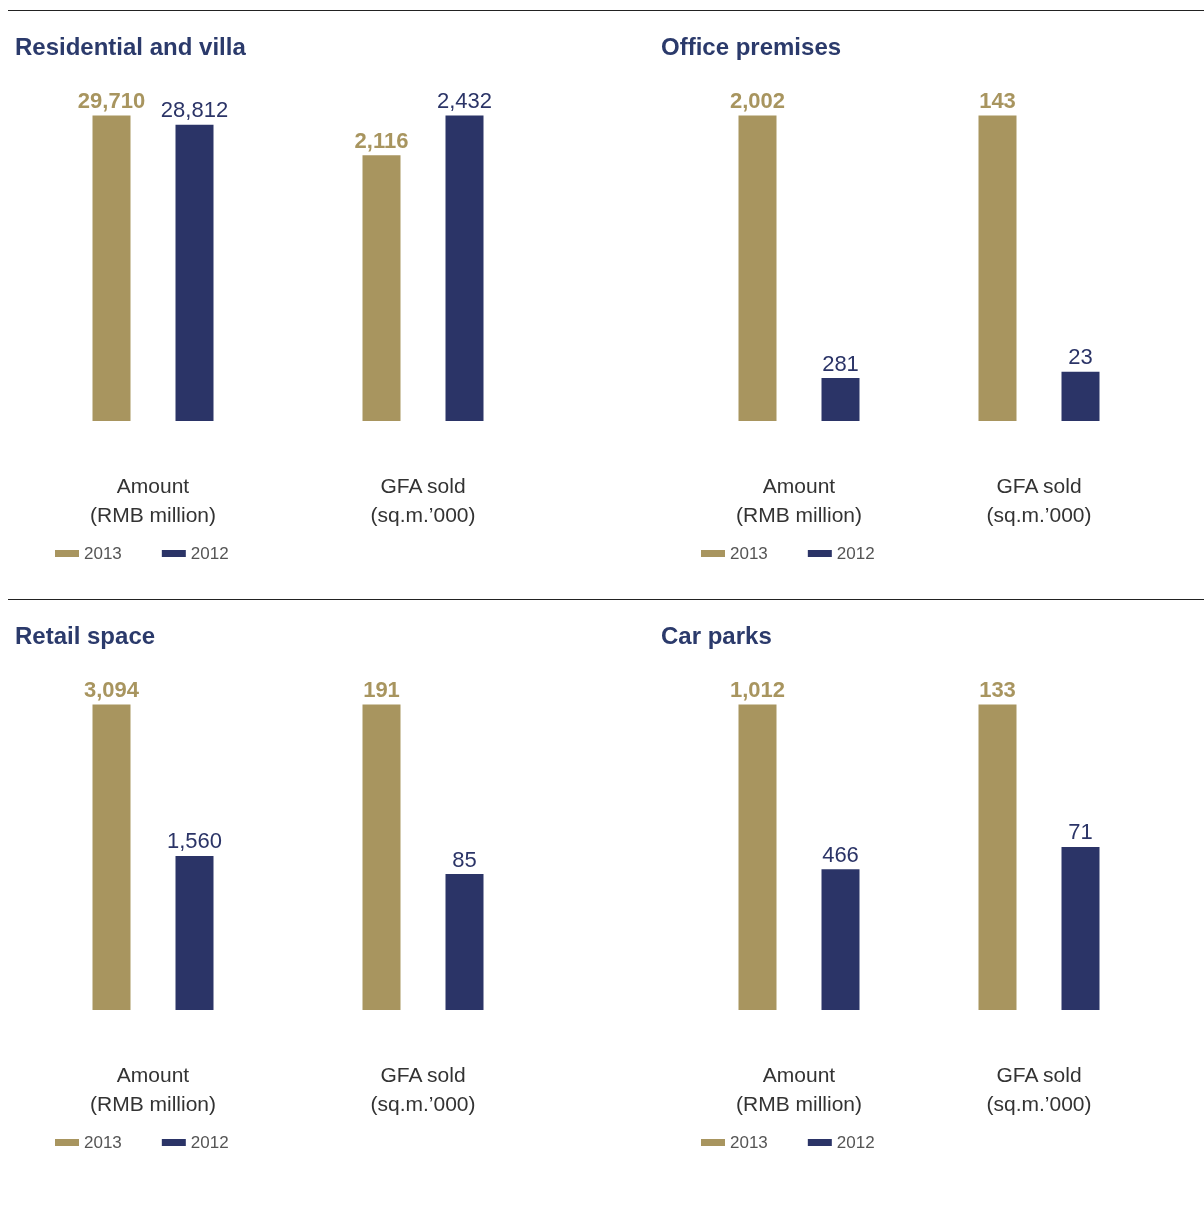  I want to click on data-label: 191, so click(381, 689).